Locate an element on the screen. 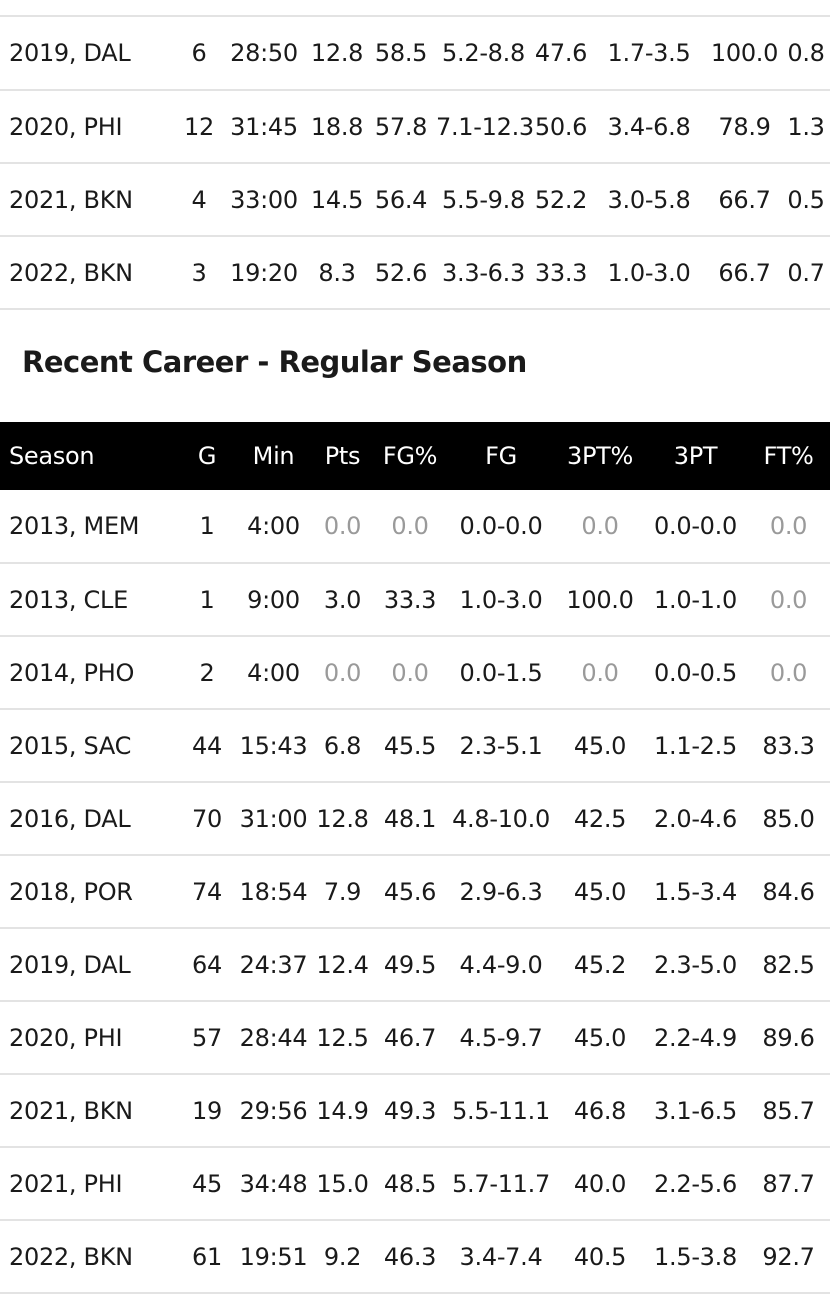 Image resolution: width=830 pixels, height=1294 pixels. stat-cell: 0.0-1.5 is located at coordinates (501, 673).